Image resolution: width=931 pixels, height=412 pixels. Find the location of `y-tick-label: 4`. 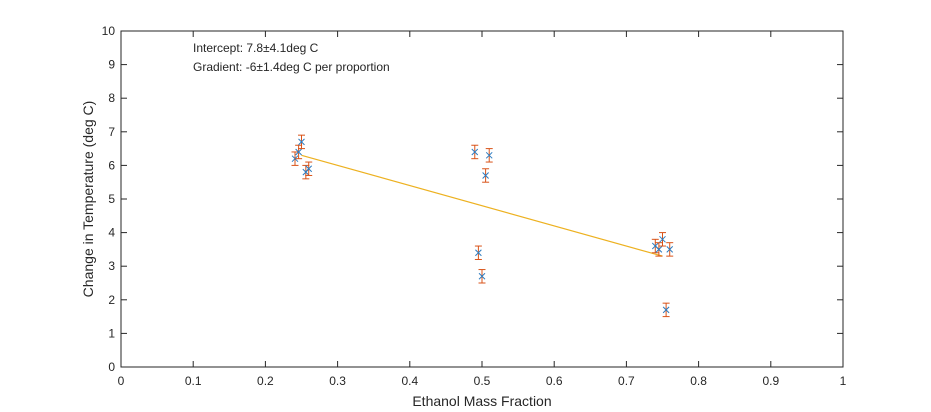

y-tick-label: 4 is located at coordinates (111, 233).